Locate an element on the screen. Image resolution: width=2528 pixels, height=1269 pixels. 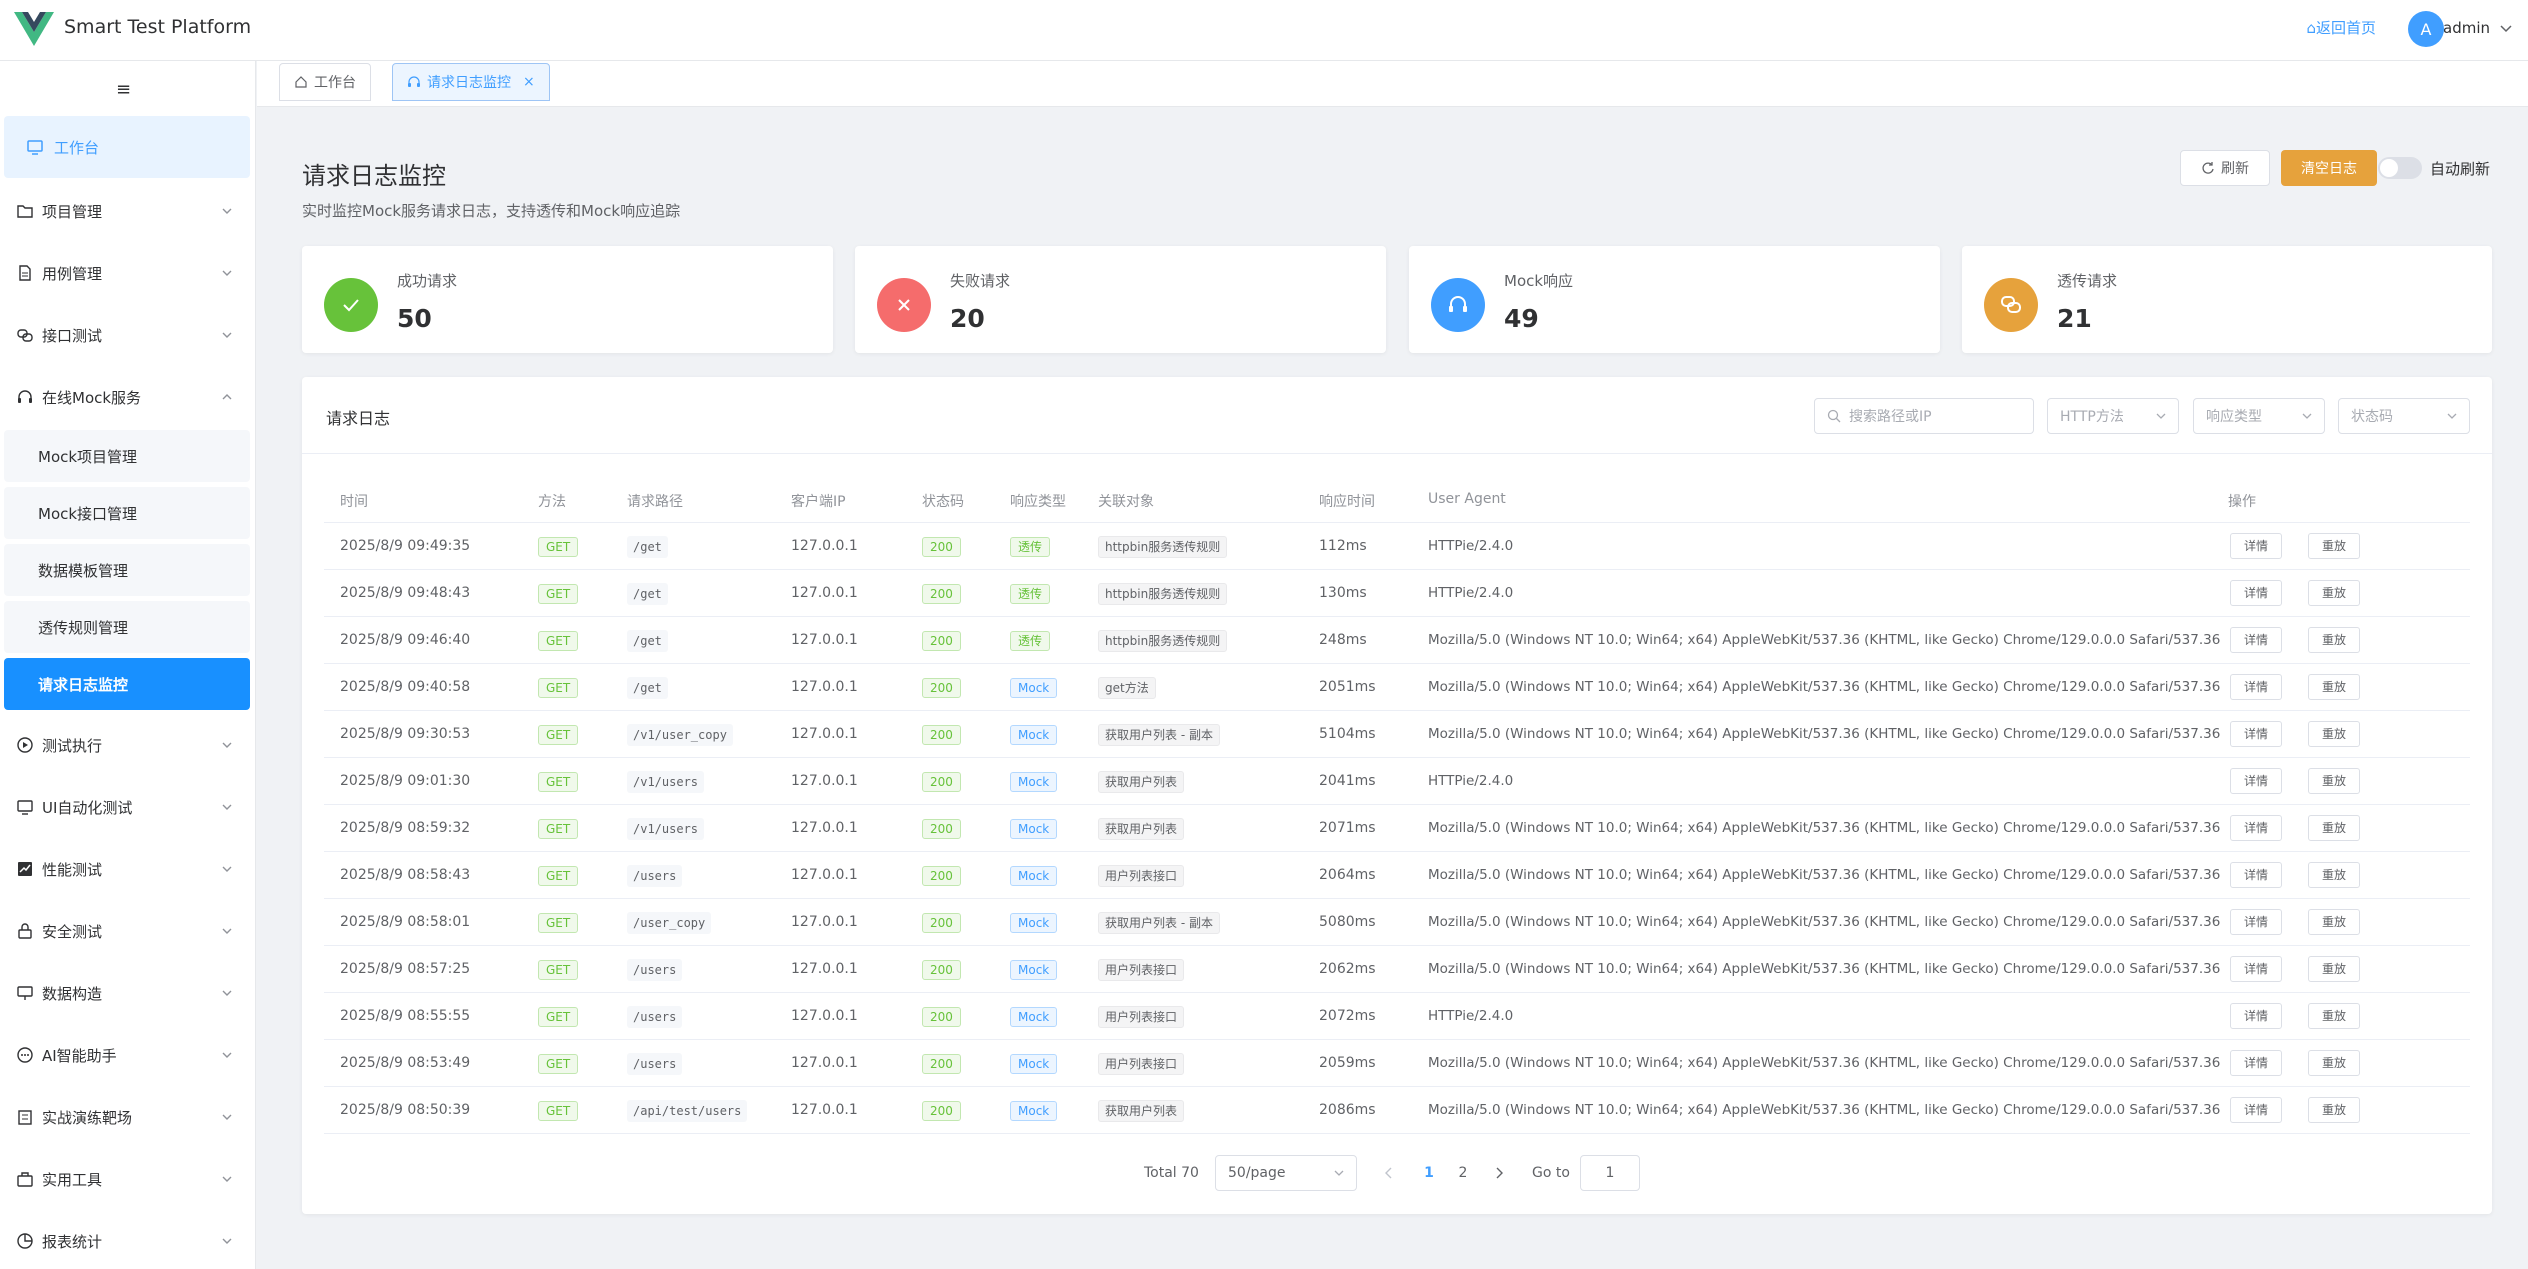
chevron-right-icon is located at coordinates (1499, 1173).